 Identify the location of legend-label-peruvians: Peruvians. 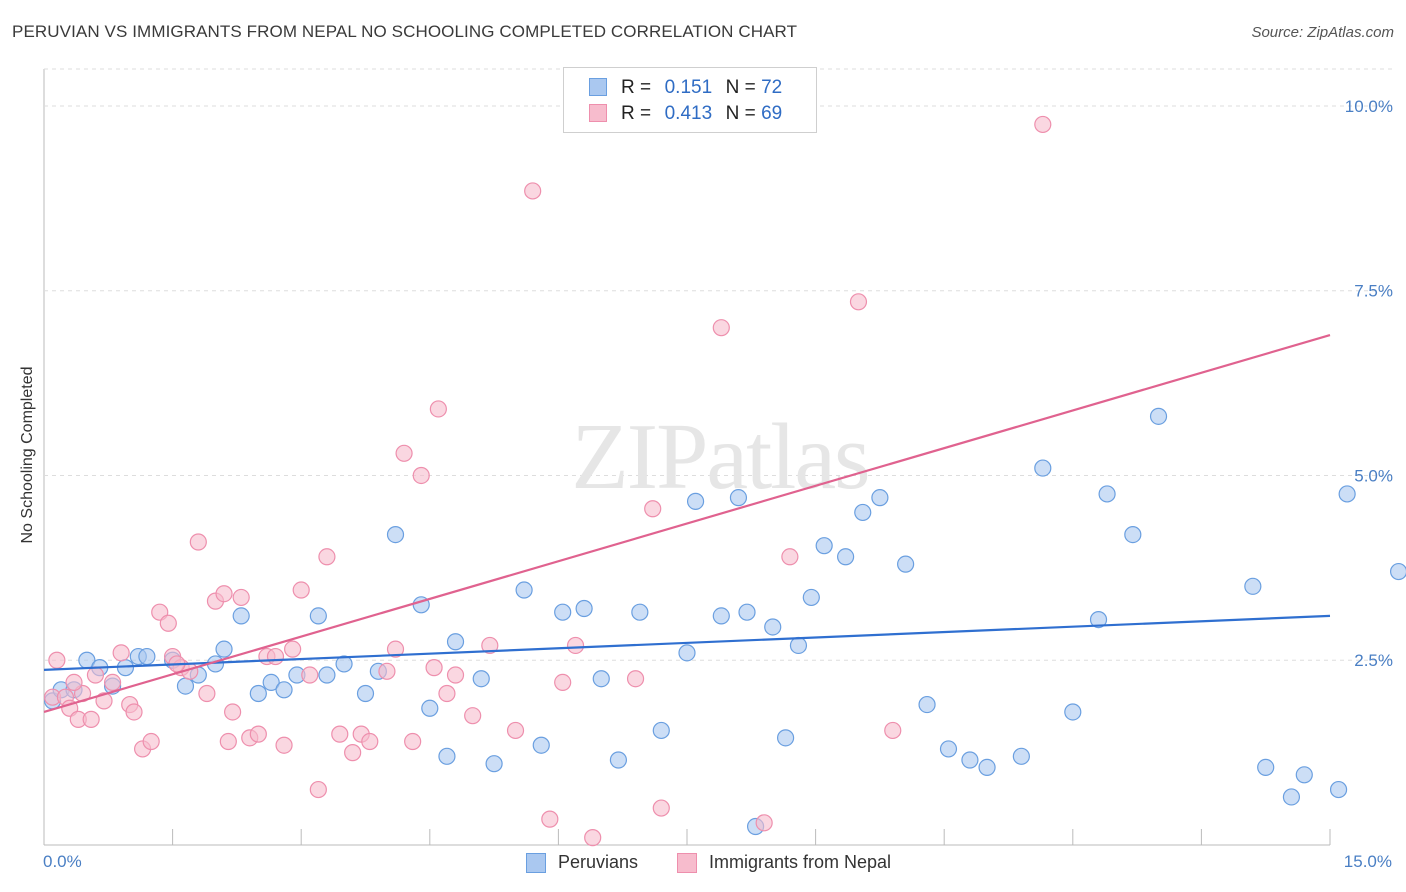
(598, 862).